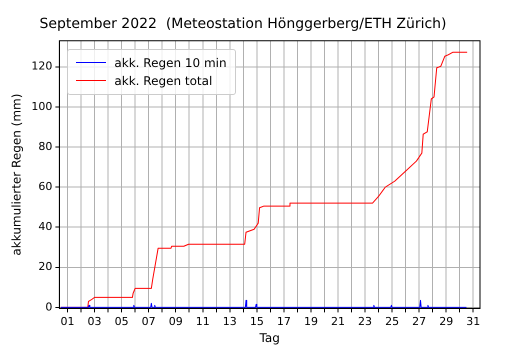 The image size is (530, 350). I want to click on x-tick-label: 05, so click(121, 321).